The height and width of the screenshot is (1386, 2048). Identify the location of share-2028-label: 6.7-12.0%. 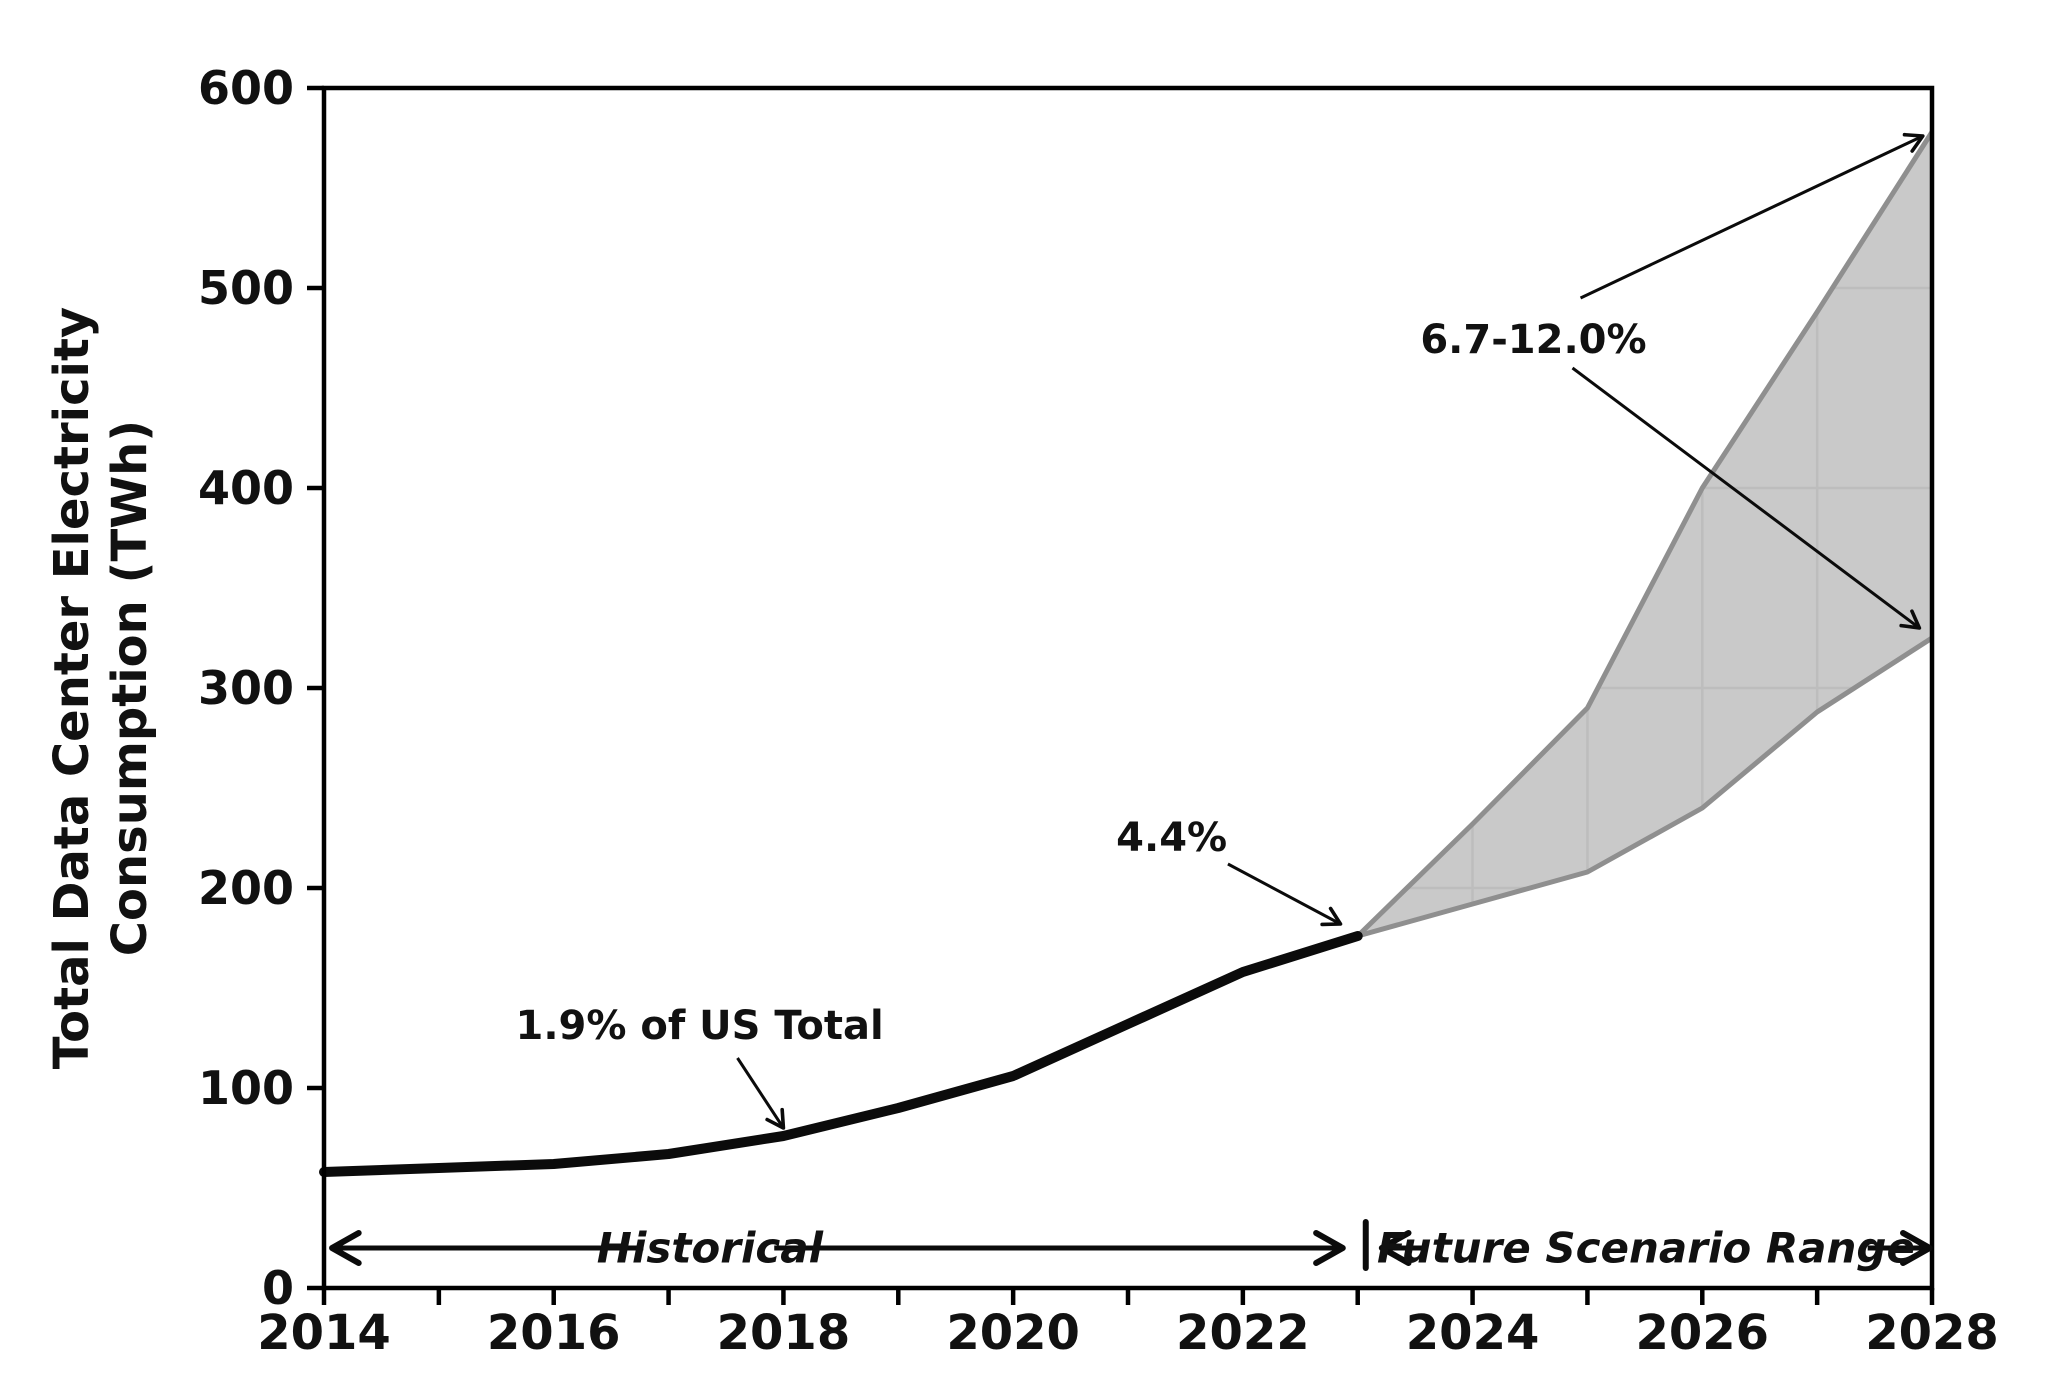
(1533, 340).